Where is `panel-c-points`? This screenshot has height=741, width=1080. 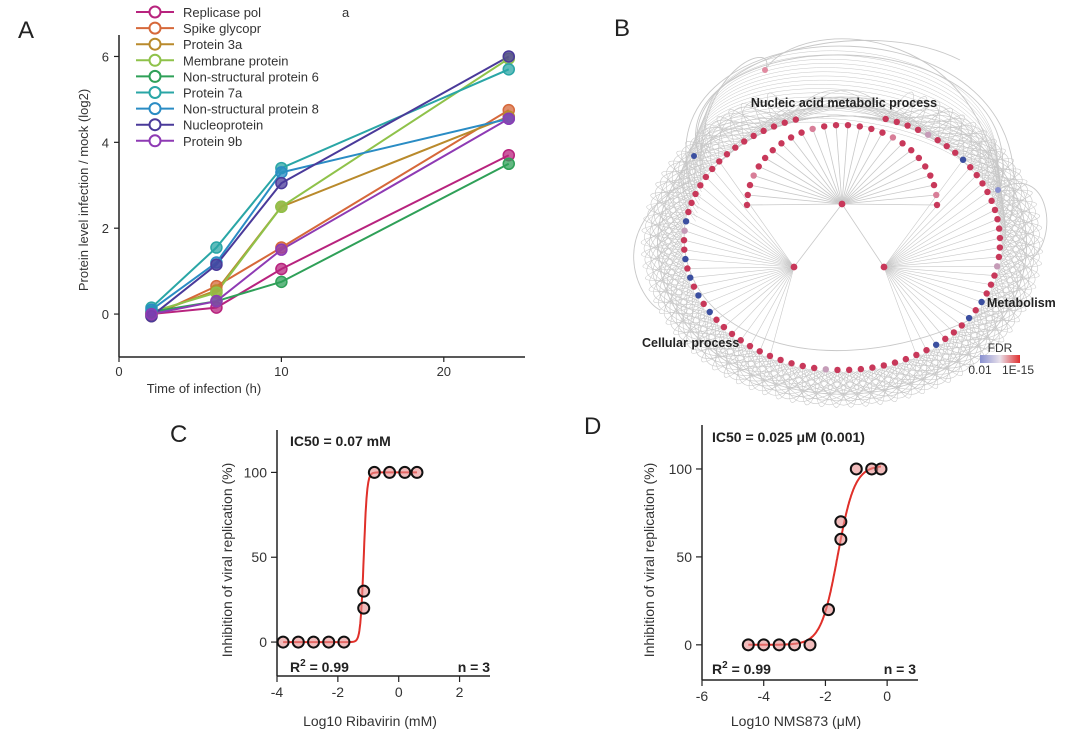
panel-c-points is located at coordinates (350, 557).